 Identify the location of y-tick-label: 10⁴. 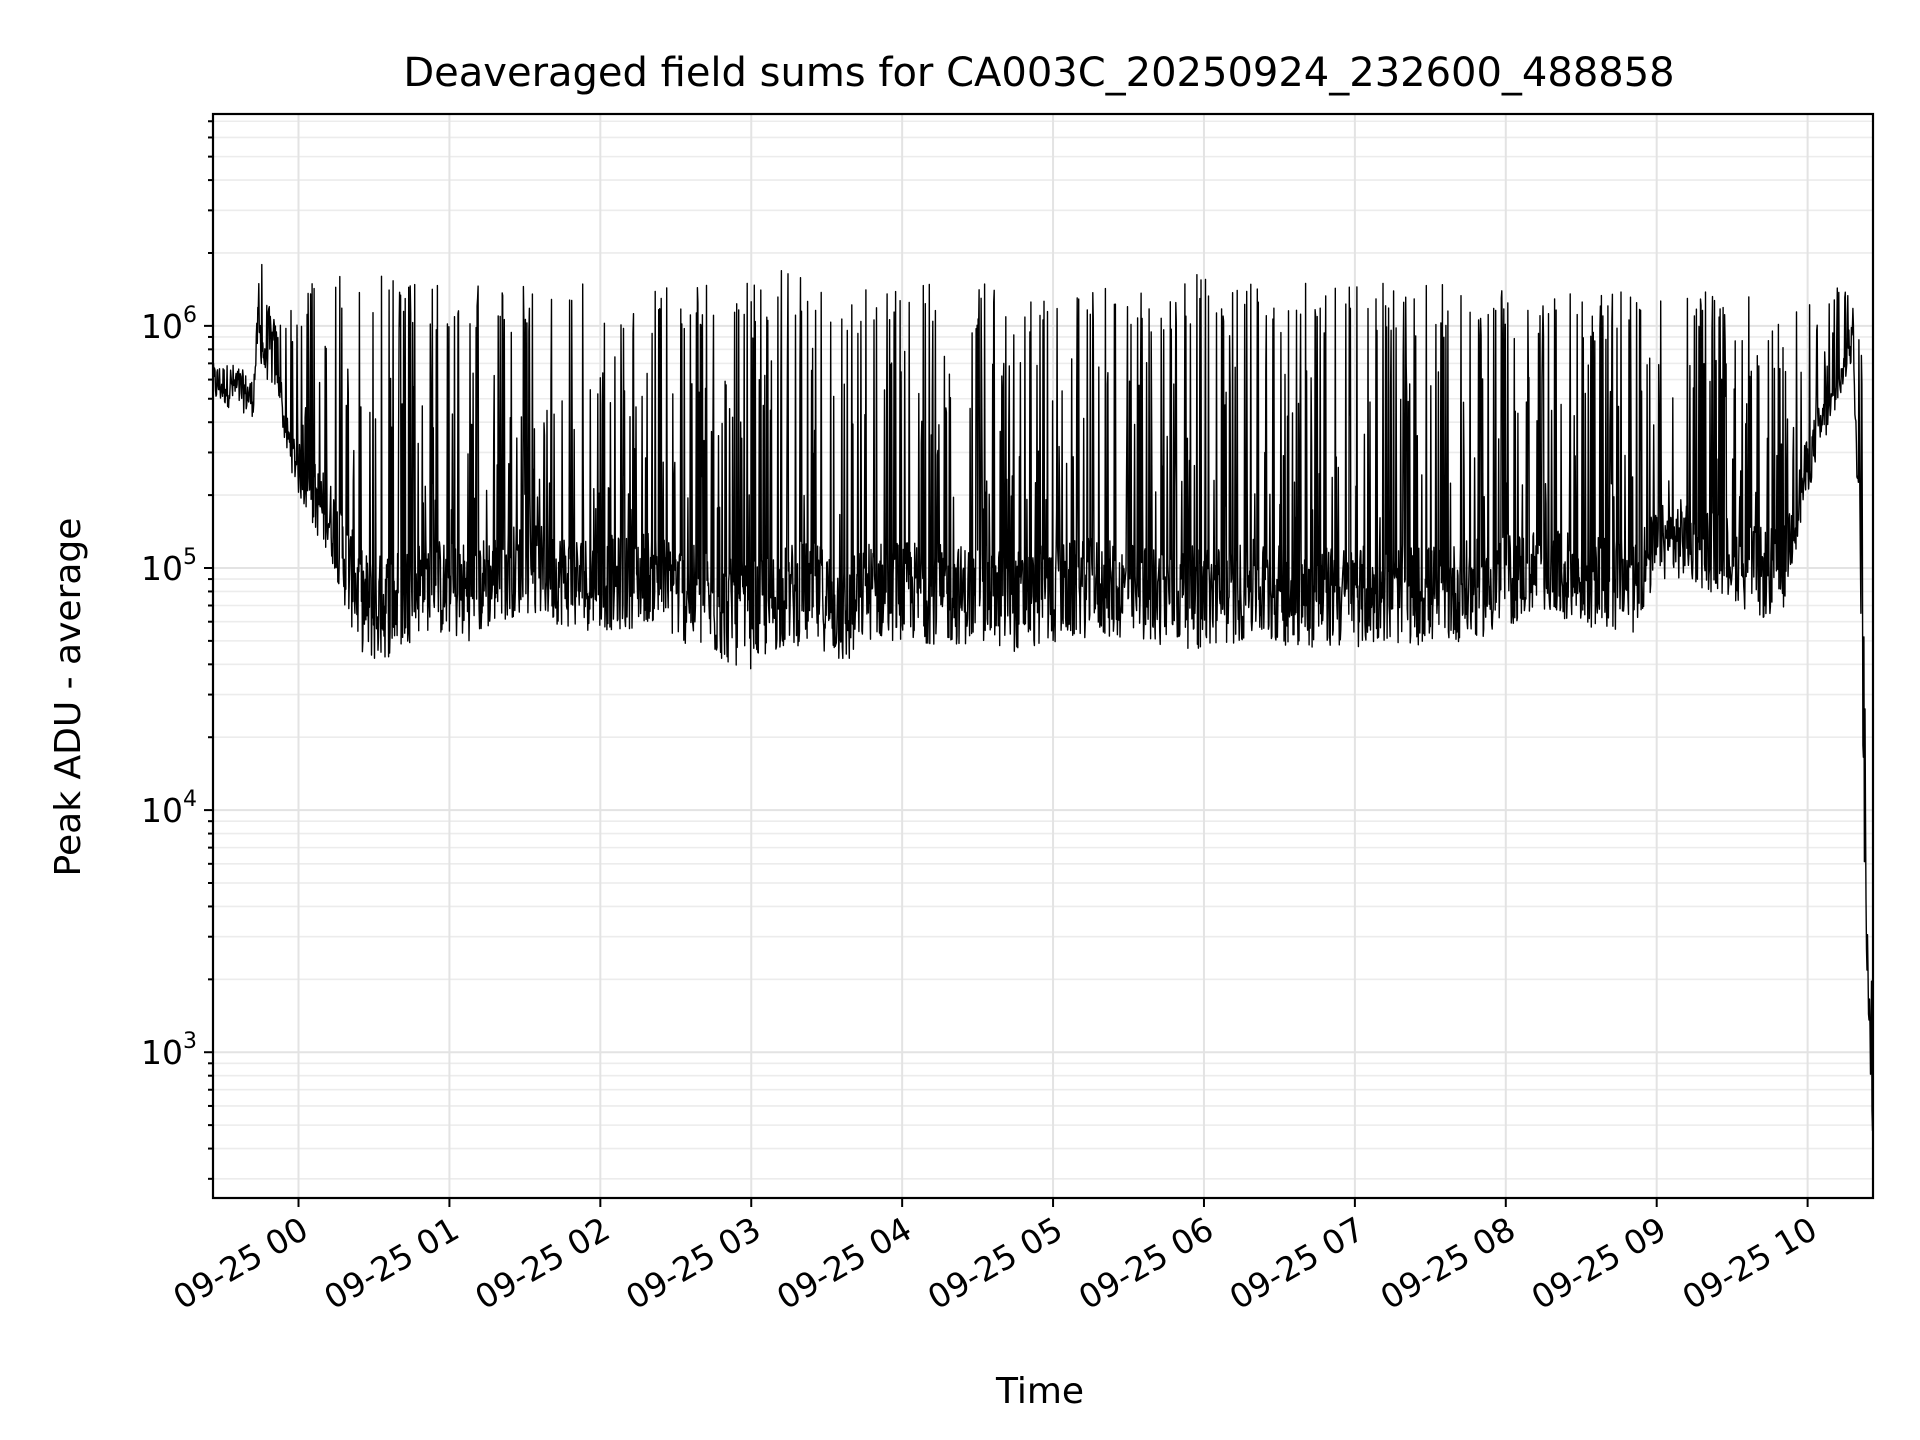
(169, 808).